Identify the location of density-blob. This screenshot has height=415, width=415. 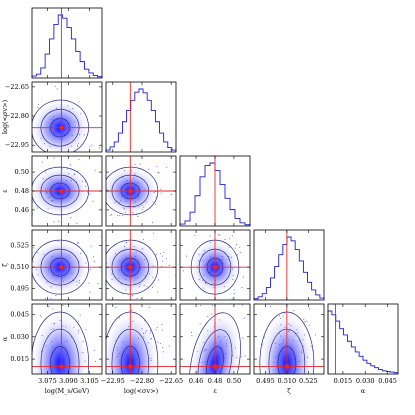
(60, 361).